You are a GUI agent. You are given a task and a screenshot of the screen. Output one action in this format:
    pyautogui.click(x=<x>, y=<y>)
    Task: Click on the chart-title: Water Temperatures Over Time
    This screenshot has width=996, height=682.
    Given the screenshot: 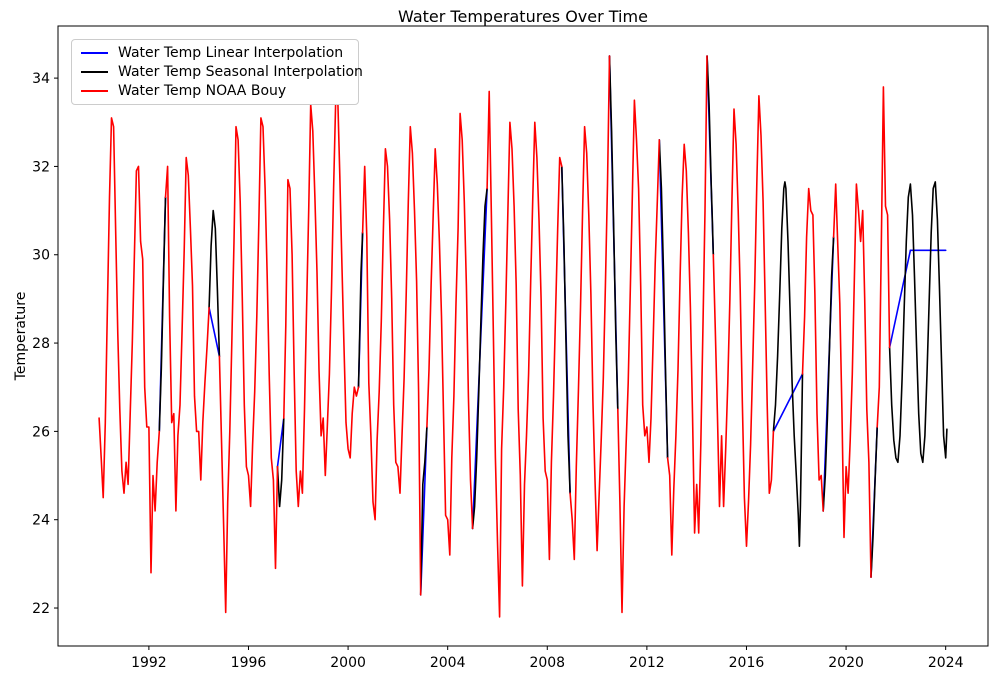 What is the action you would take?
    pyautogui.click(x=523, y=16)
    